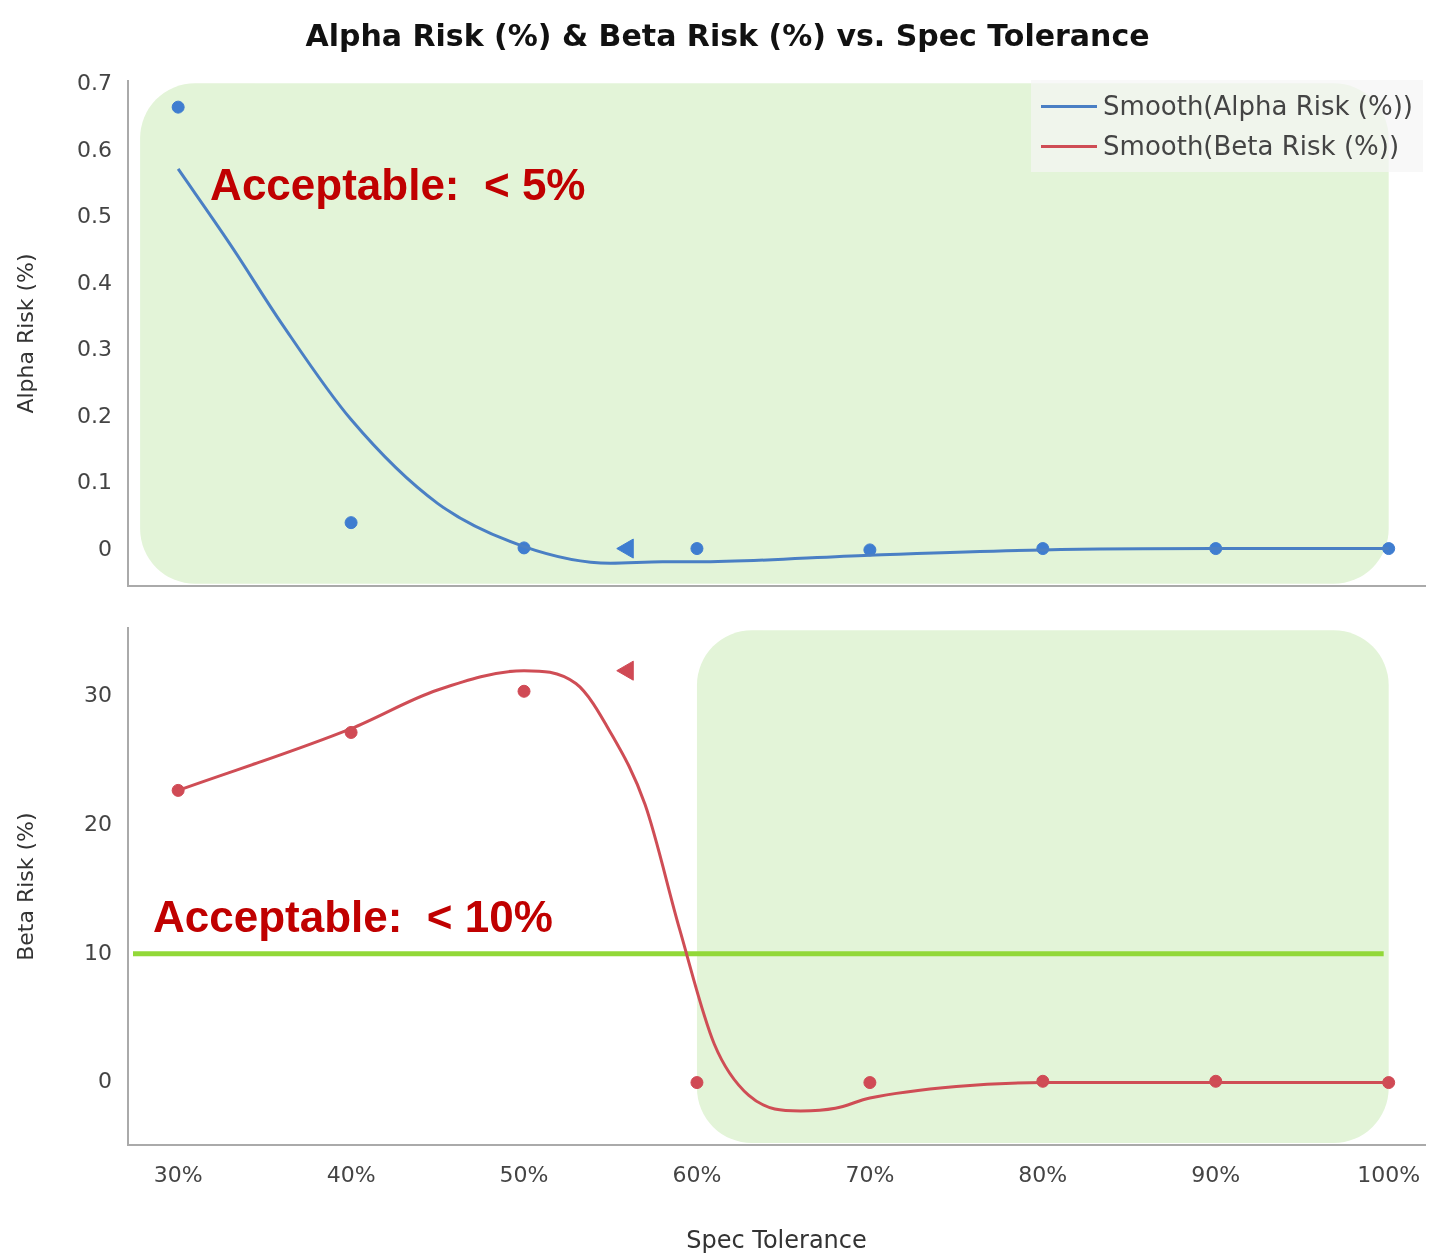  Describe the element at coordinates (94, 83) in the screenshot. I see `y-tick-label: 0.7` at that location.